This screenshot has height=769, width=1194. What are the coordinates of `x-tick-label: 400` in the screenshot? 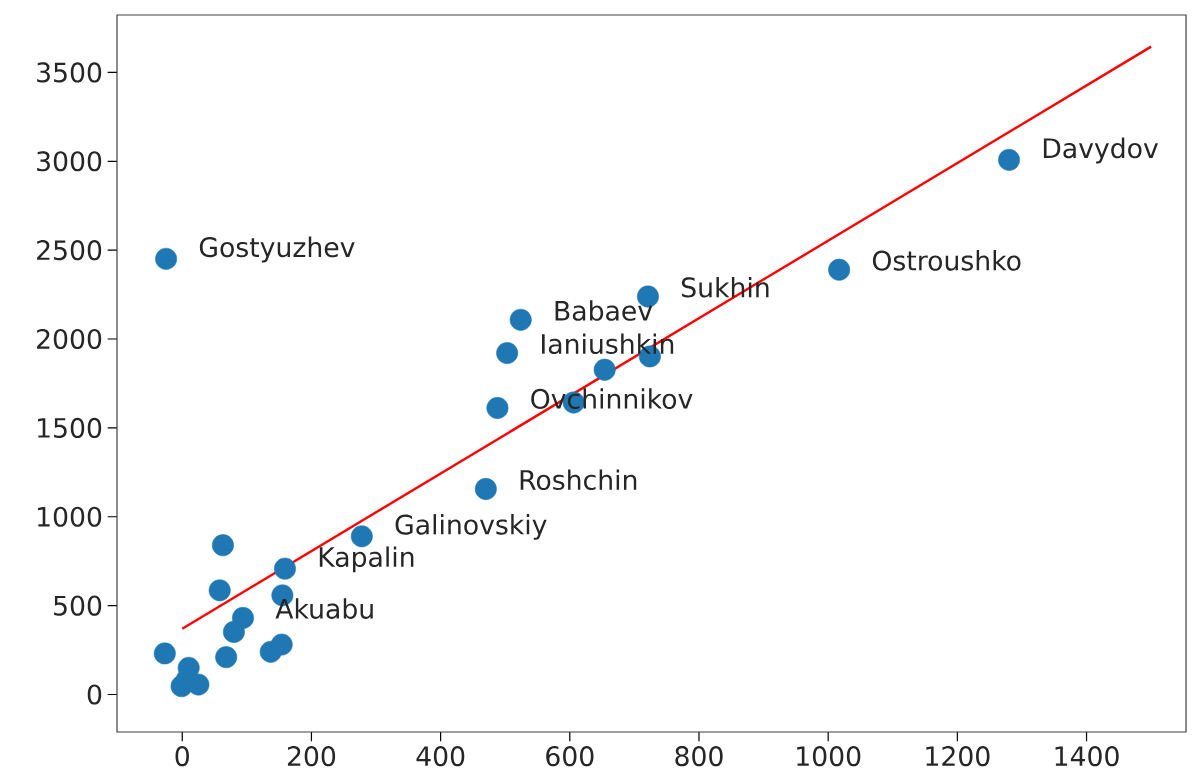 It's located at (440, 756).